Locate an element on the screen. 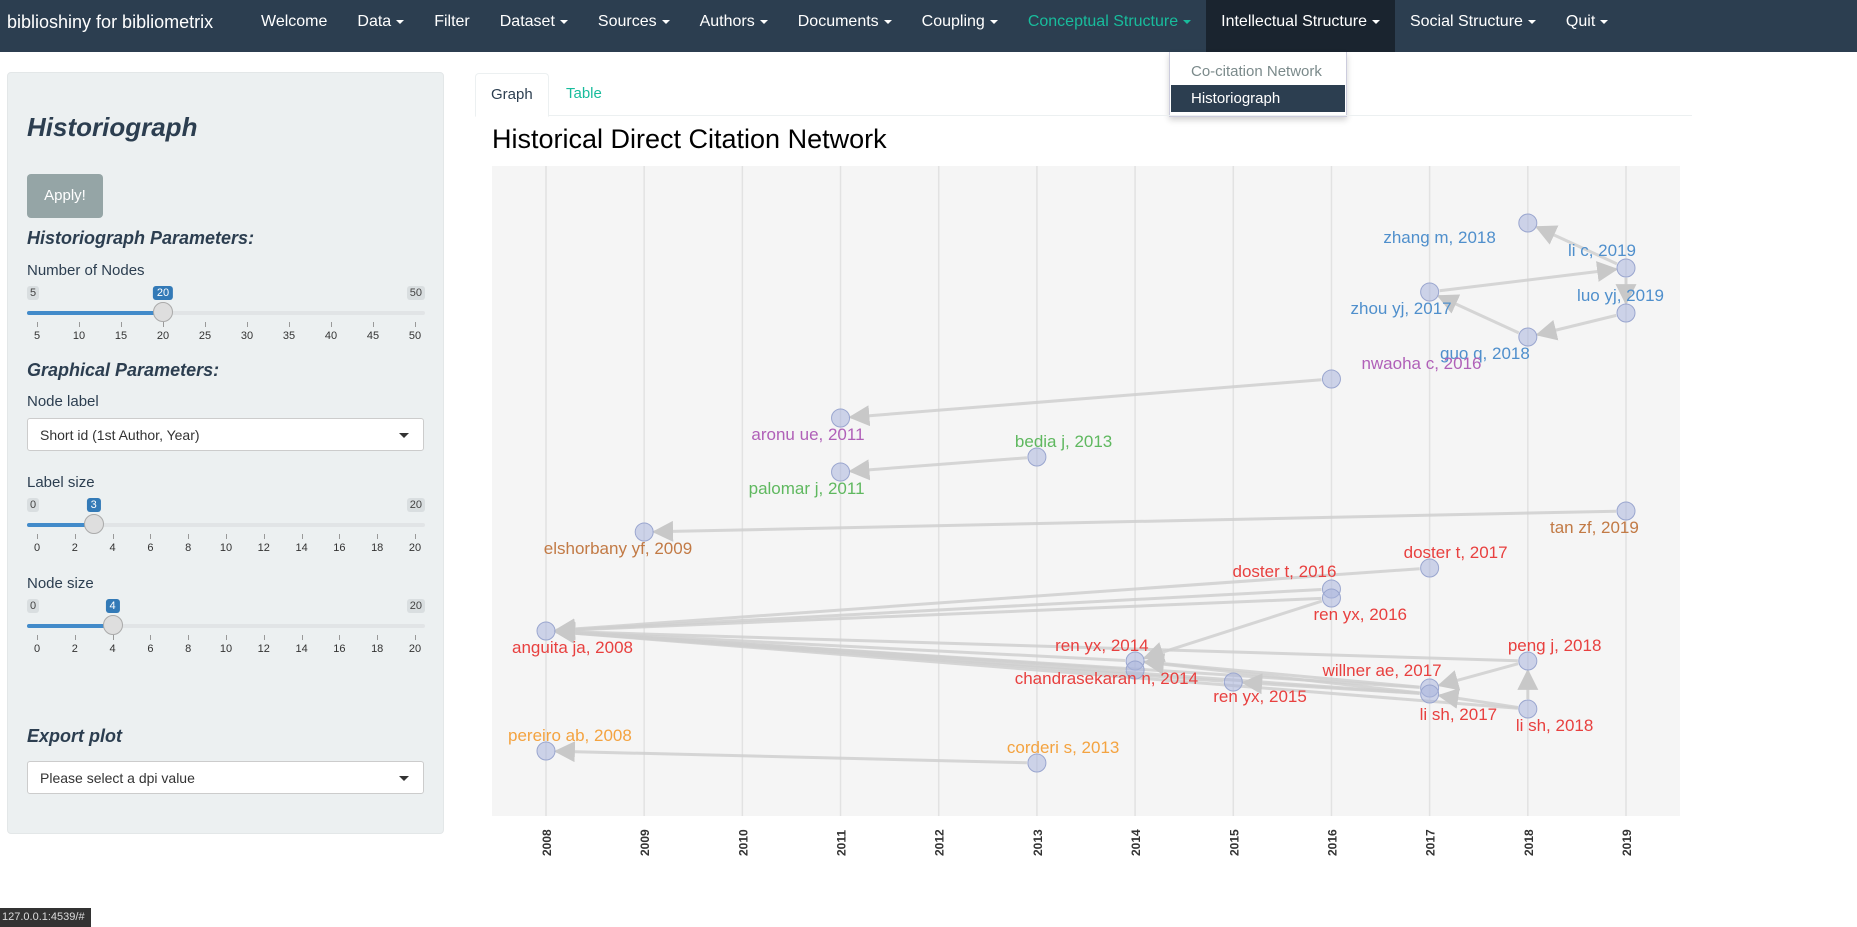 The image size is (1857, 927). nav-data: Data is located at coordinates (380, 26).